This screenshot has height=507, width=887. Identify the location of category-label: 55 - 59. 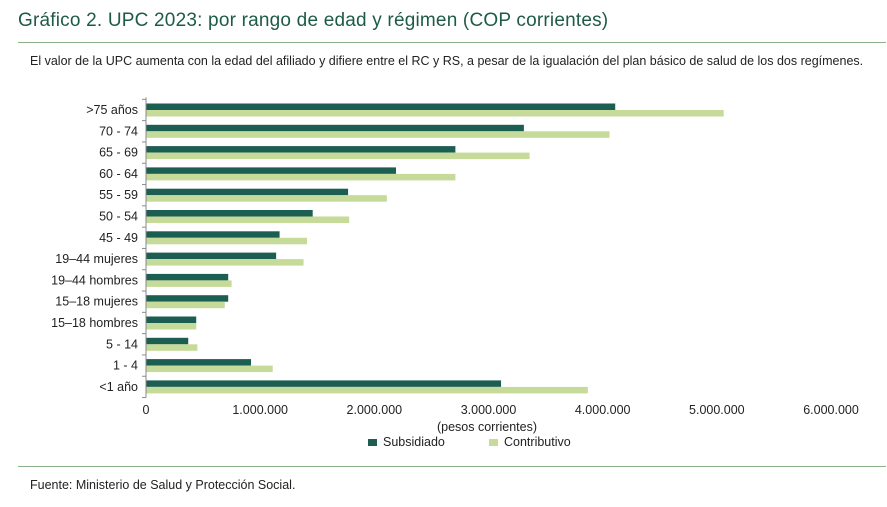
(118, 195).